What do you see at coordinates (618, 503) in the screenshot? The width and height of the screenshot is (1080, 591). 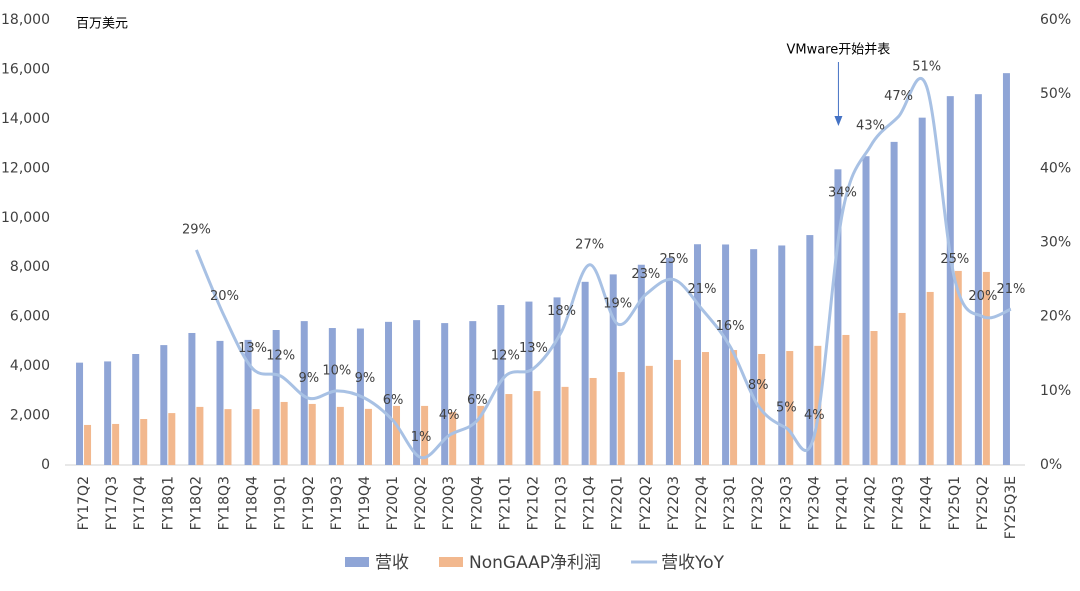 I see `x-tick-label: FY22Q1` at bounding box center [618, 503].